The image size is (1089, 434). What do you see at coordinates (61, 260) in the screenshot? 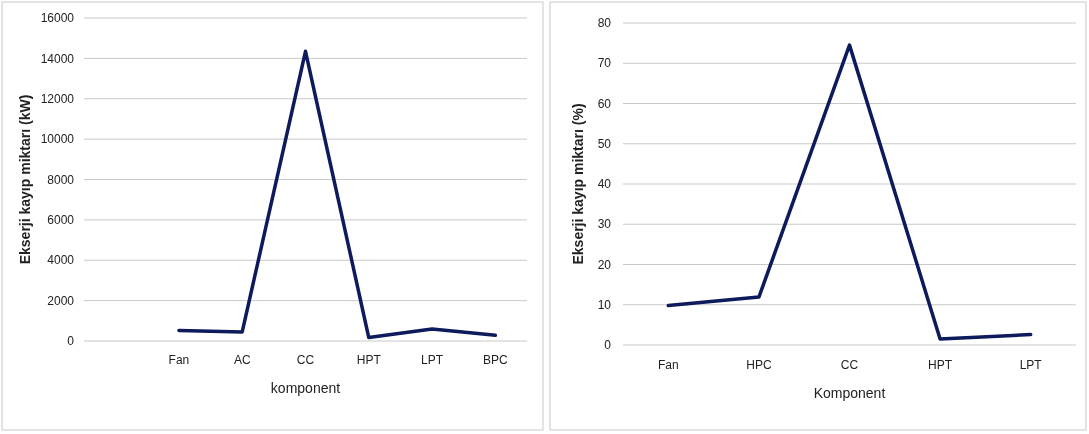
I see `y-tick-label: 4000` at bounding box center [61, 260].